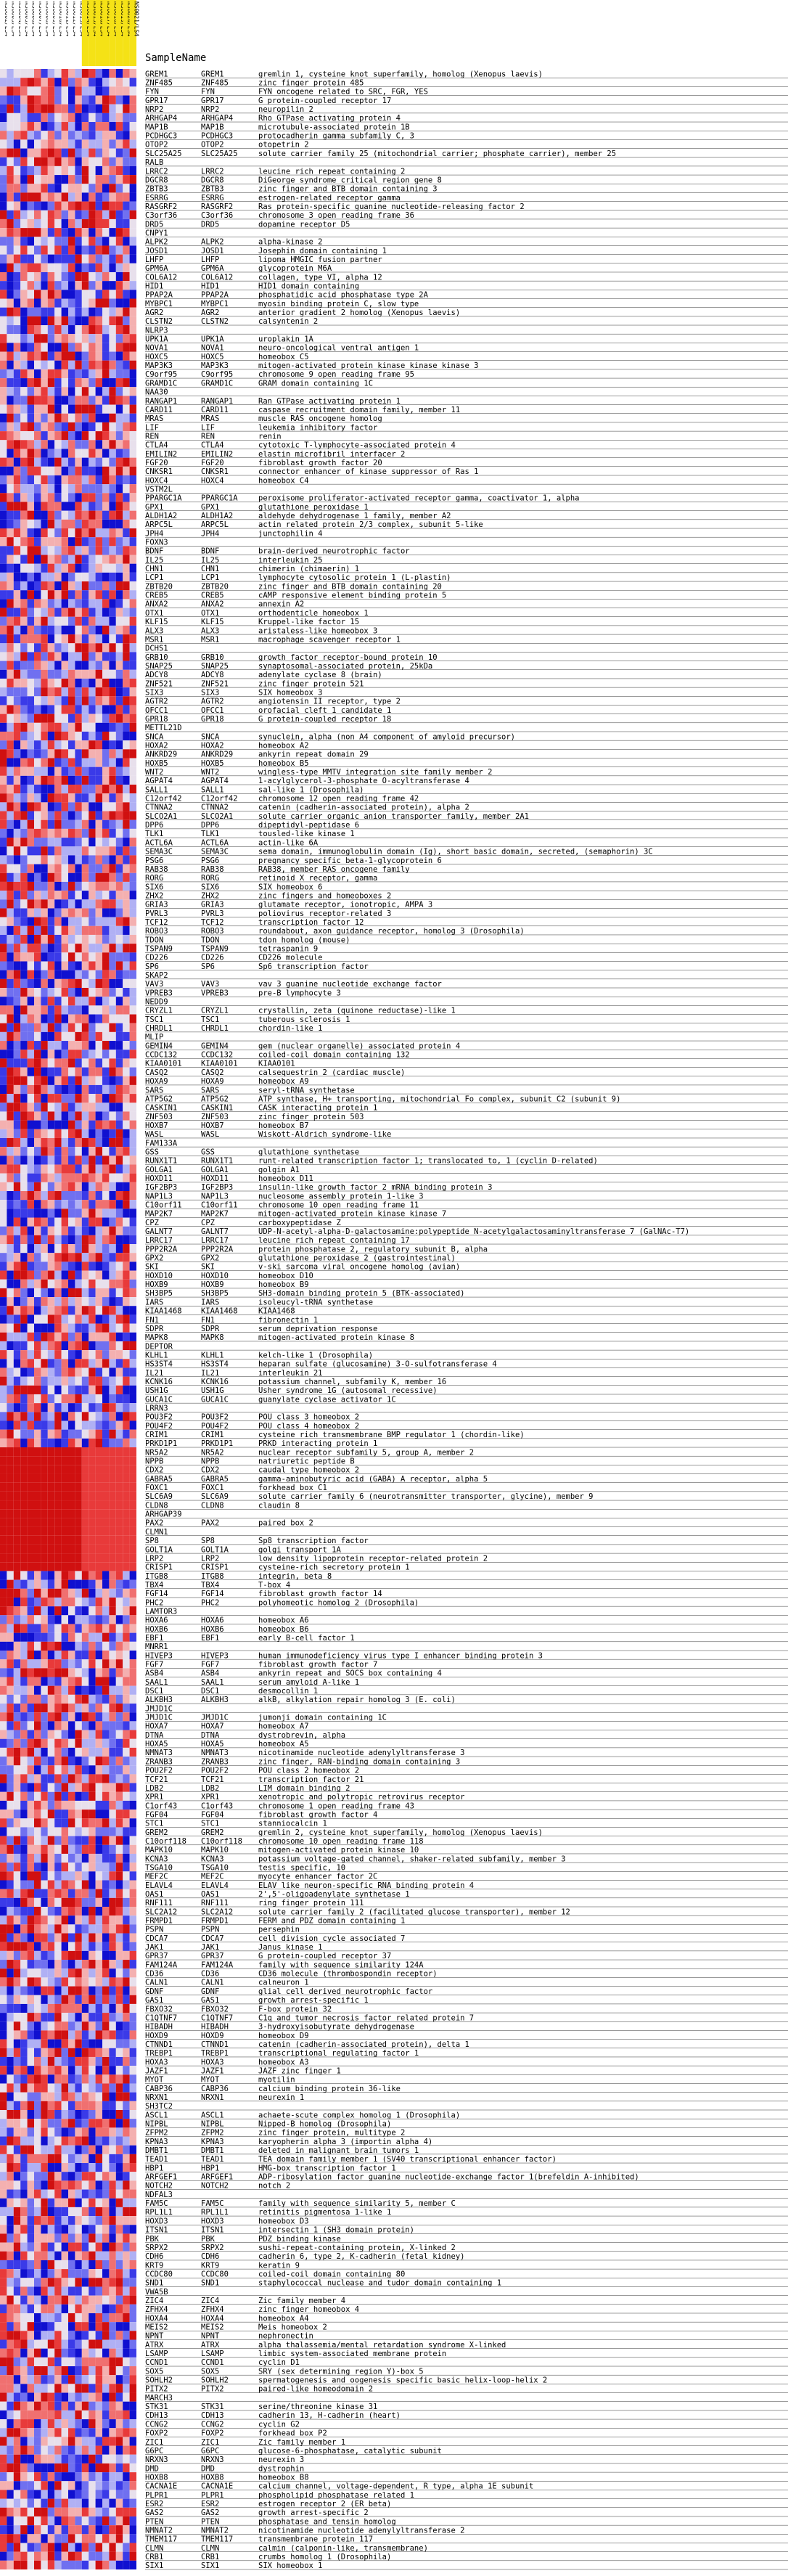  What do you see at coordinates (161, 207) in the screenshot?
I see `row-label-symbol: RASGRF2` at bounding box center [161, 207].